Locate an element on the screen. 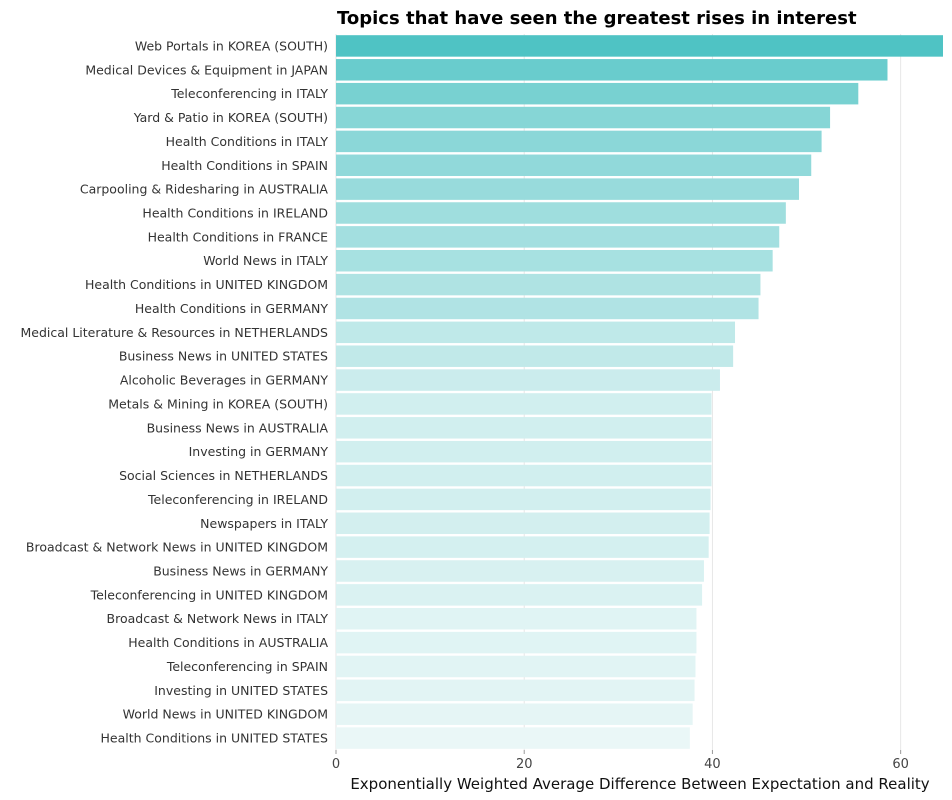 The width and height of the screenshot is (952, 800). category-label-13: Business News in UNITED STATES is located at coordinates (223, 356).